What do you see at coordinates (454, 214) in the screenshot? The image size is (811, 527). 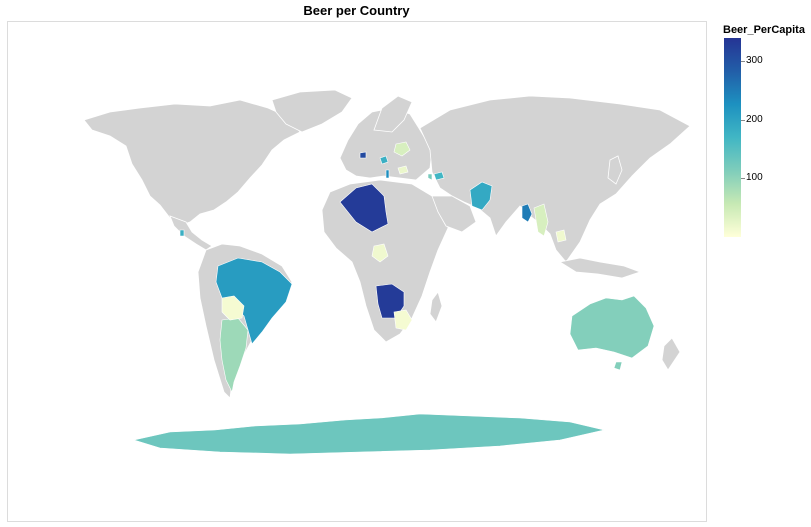 I see `arabia-shape` at bounding box center [454, 214].